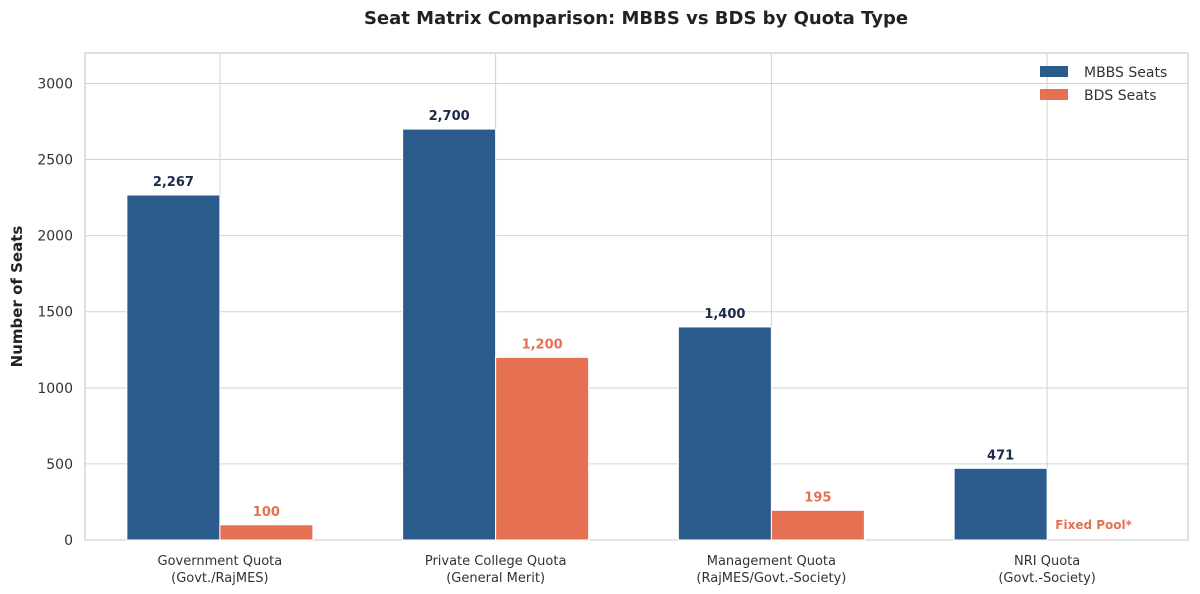 This screenshot has height=594, width=1200. What do you see at coordinates (266, 512) in the screenshot?
I see `bds-value-label: 100` at bounding box center [266, 512].